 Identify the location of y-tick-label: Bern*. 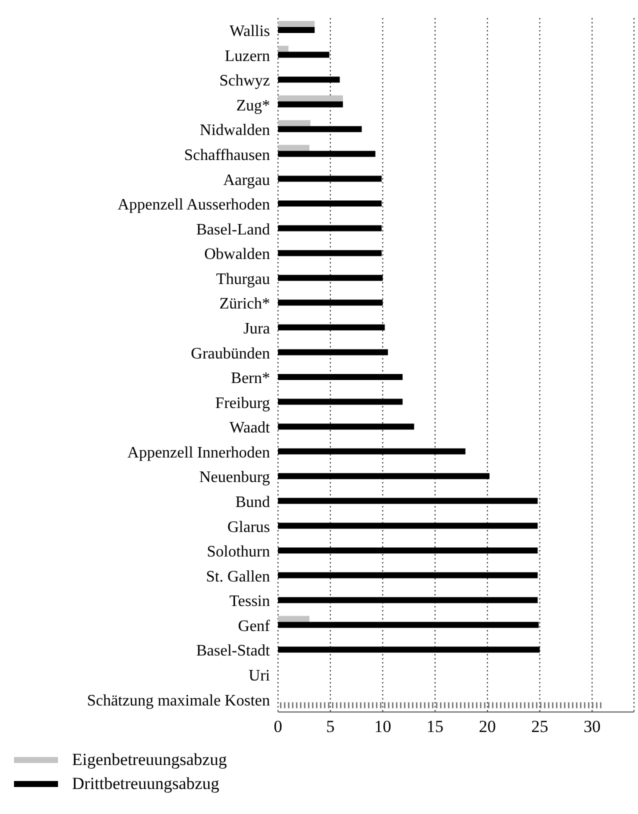
(250, 379).